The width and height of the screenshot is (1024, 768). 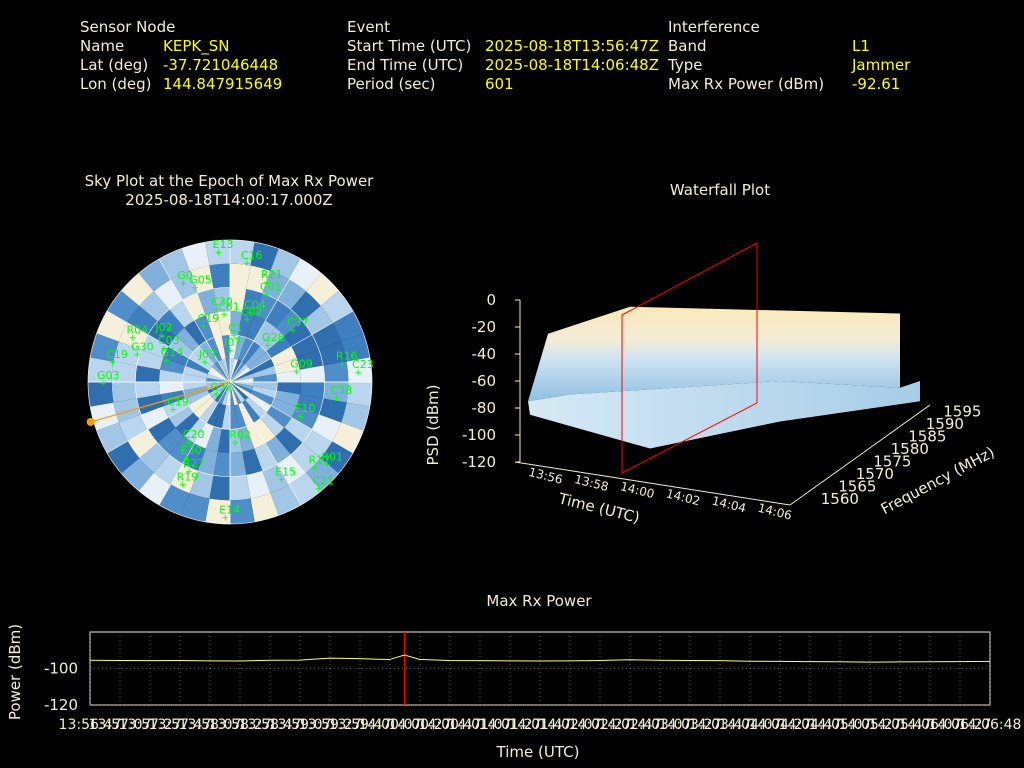 What do you see at coordinates (391, 84) in the screenshot?
I see `period-label: Period (sec)` at bounding box center [391, 84].